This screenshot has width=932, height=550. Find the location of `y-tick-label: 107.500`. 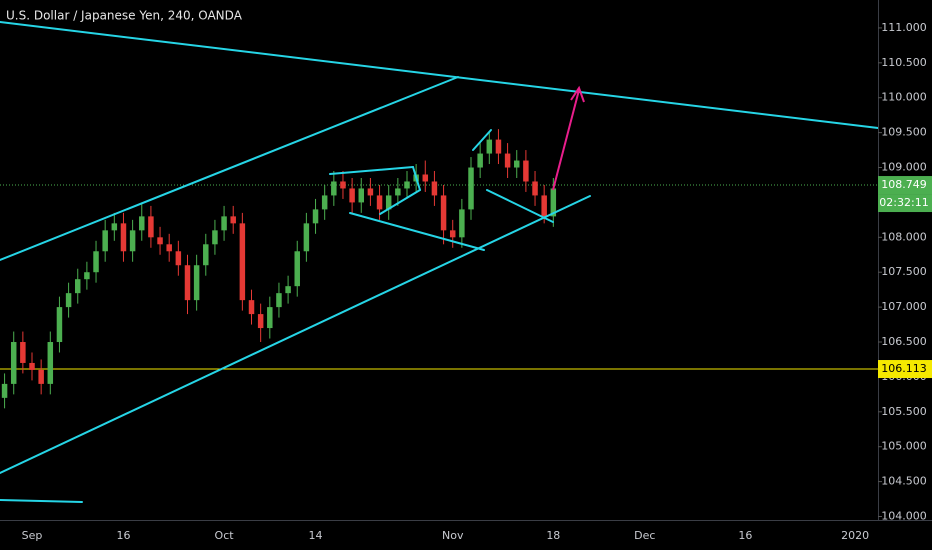

y-tick-label: 107.500 is located at coordinates (904, 271).